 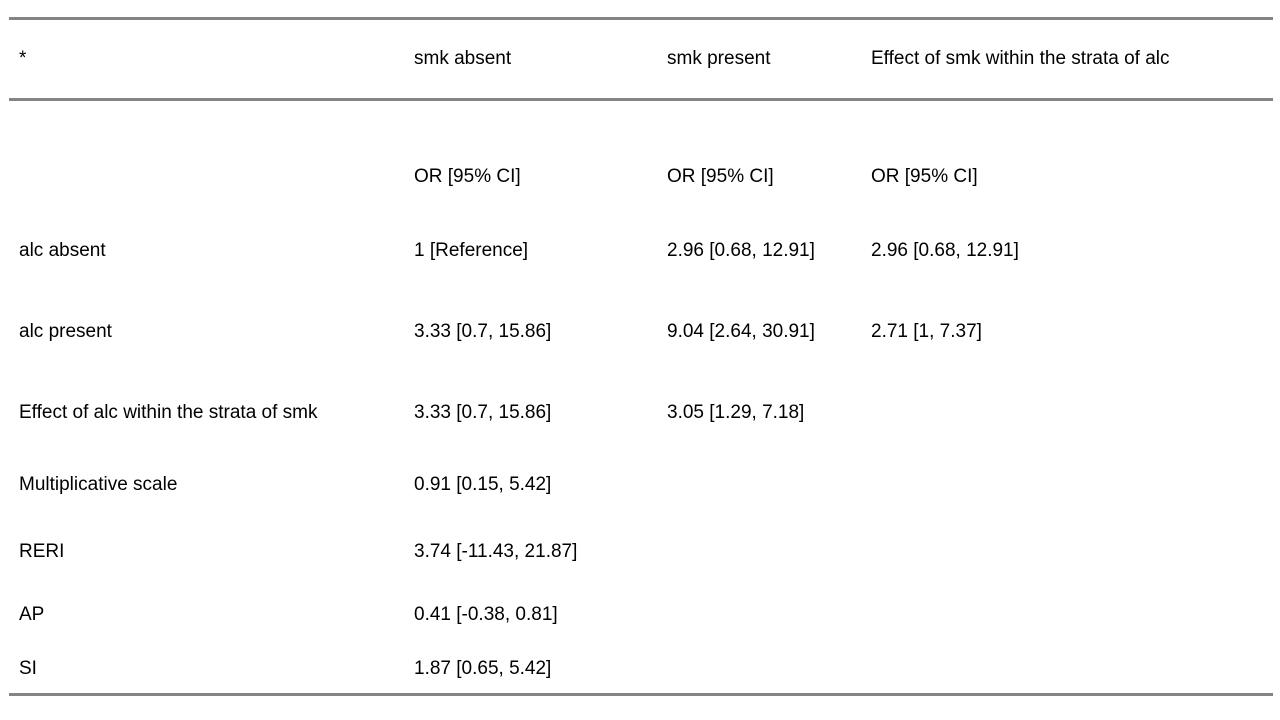 What do you see at coordinates (23, 58) in the screenshot?
I see `header-cell-footnote-marker: *` at bounding box center [23, 58].